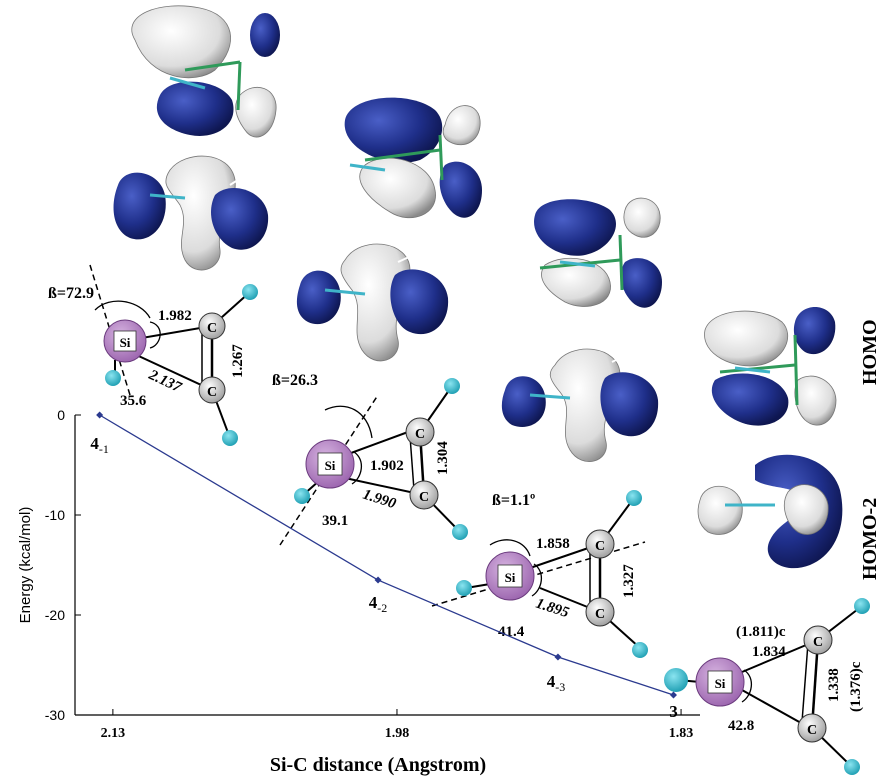 The height and width of the screenshot is (777, 881). Describe the element at coordinates (55, 715) in the screenshot. I see `y-tick-label: -30` at that location.